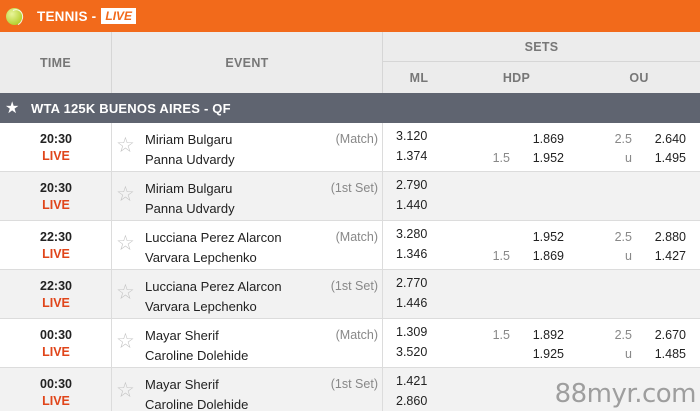 The width and height of the screenshot is (700, 411). I want to click on live-badge: LIVE, so click(119, 16).